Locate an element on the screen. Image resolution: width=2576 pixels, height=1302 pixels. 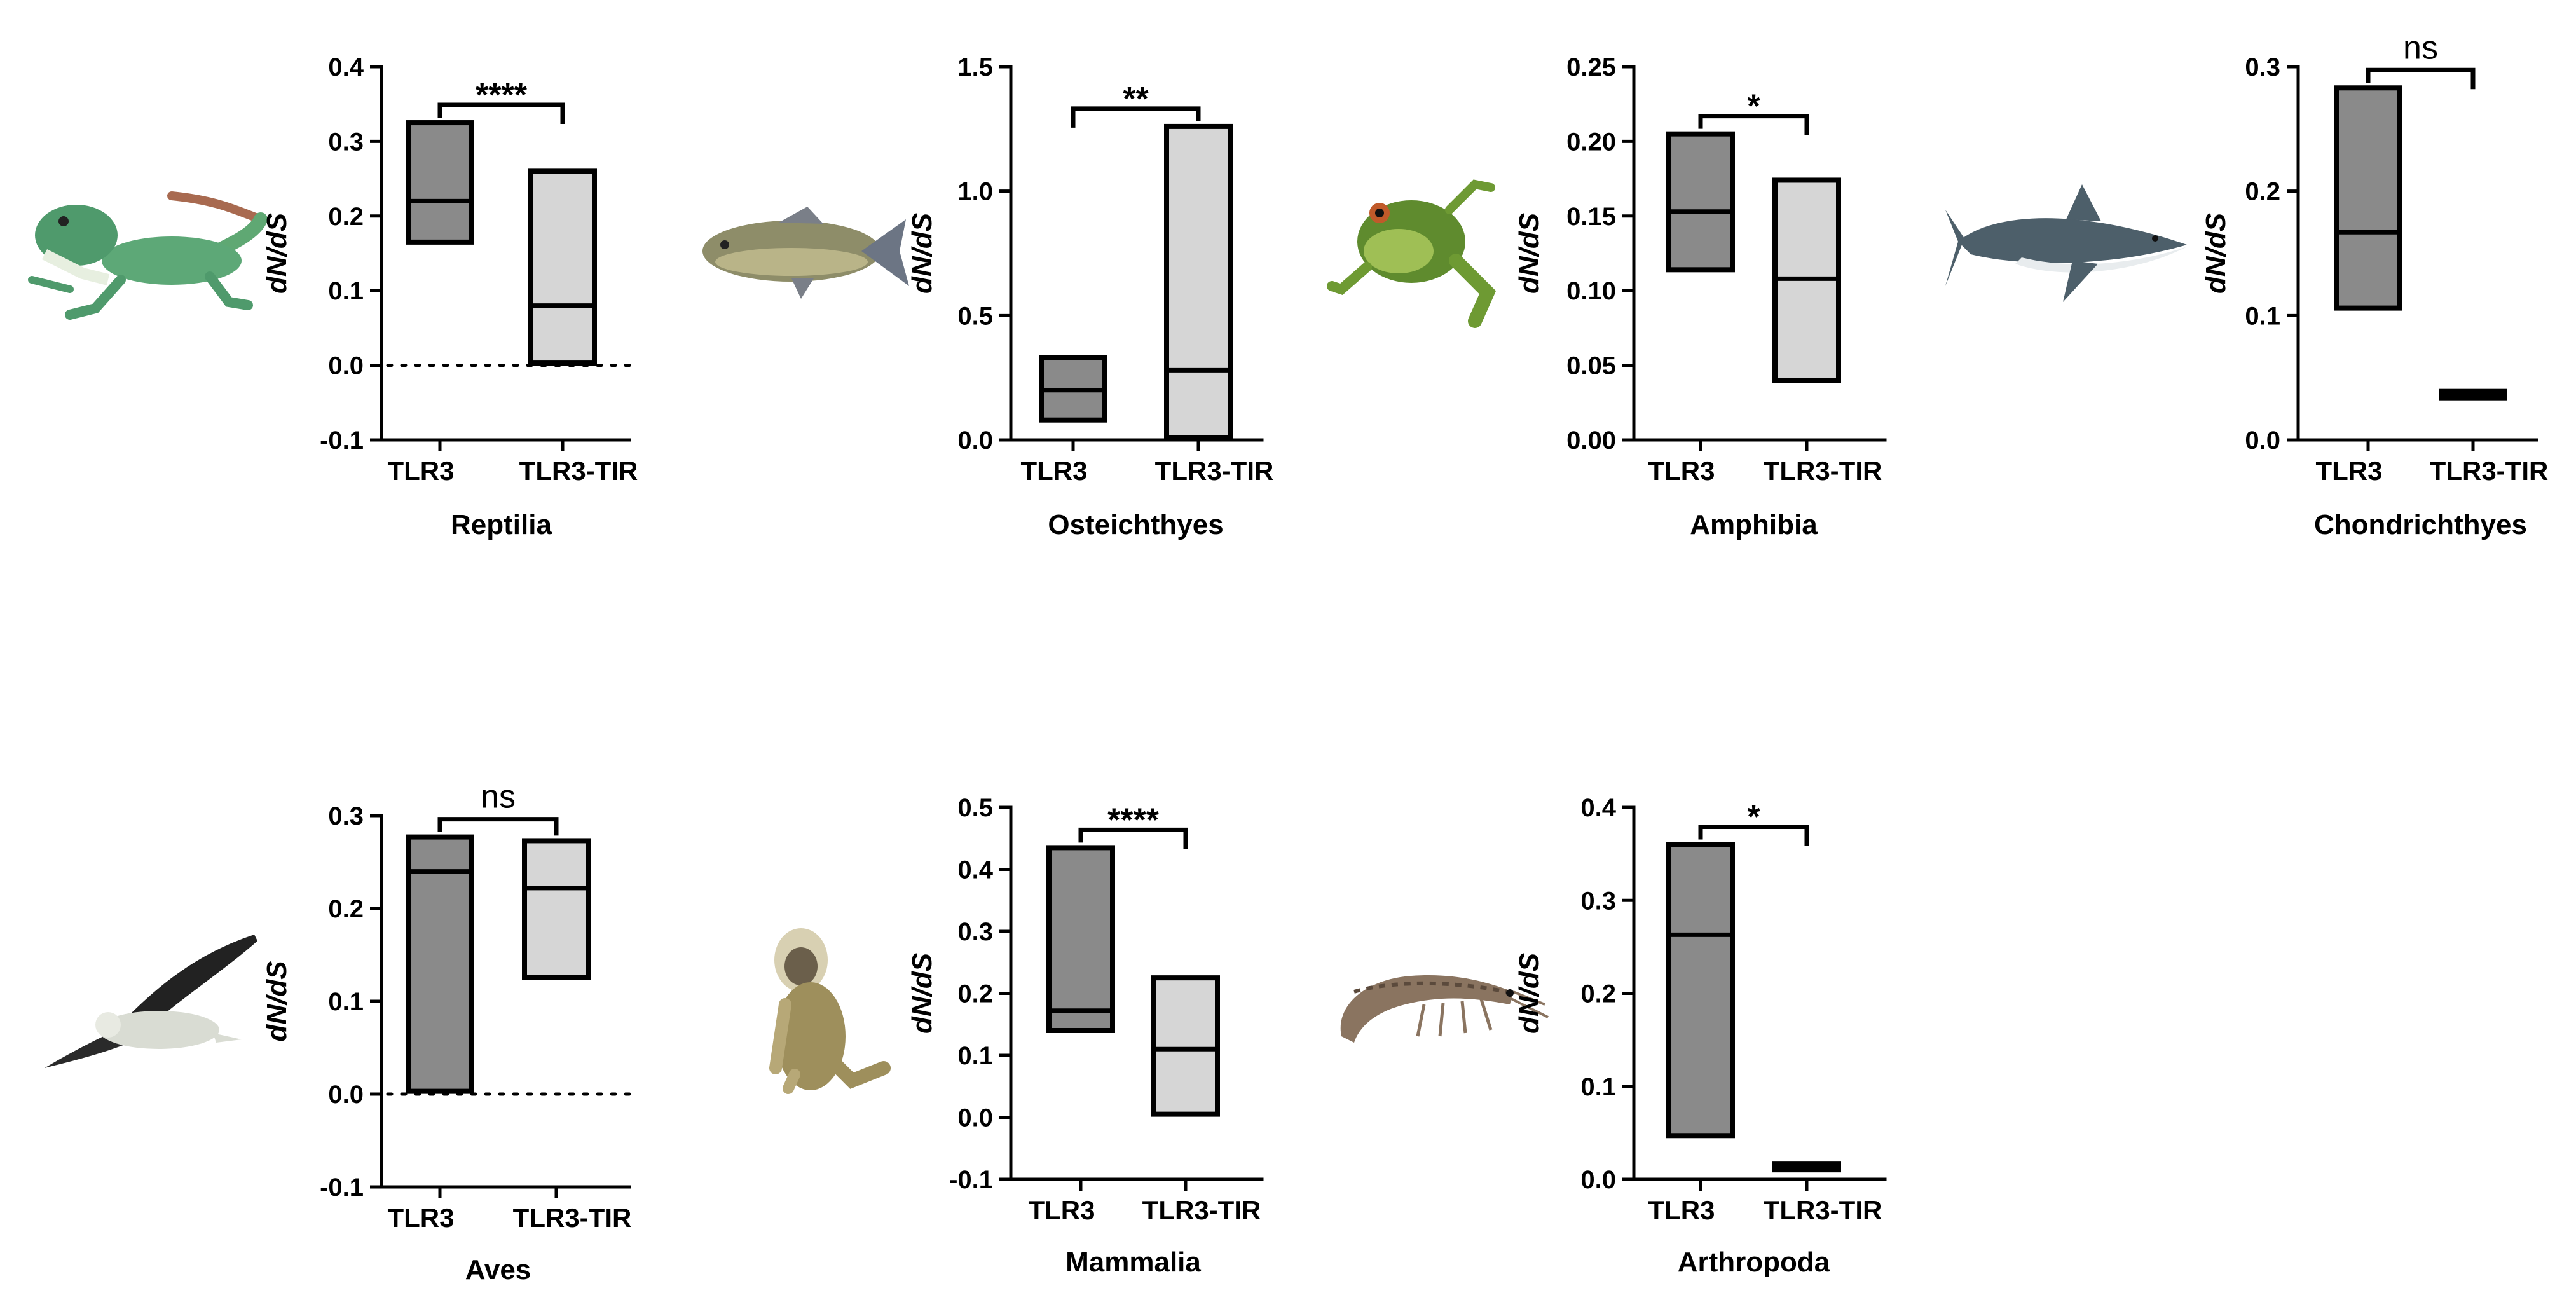
fish-icon is located at coordinates (805, 253).